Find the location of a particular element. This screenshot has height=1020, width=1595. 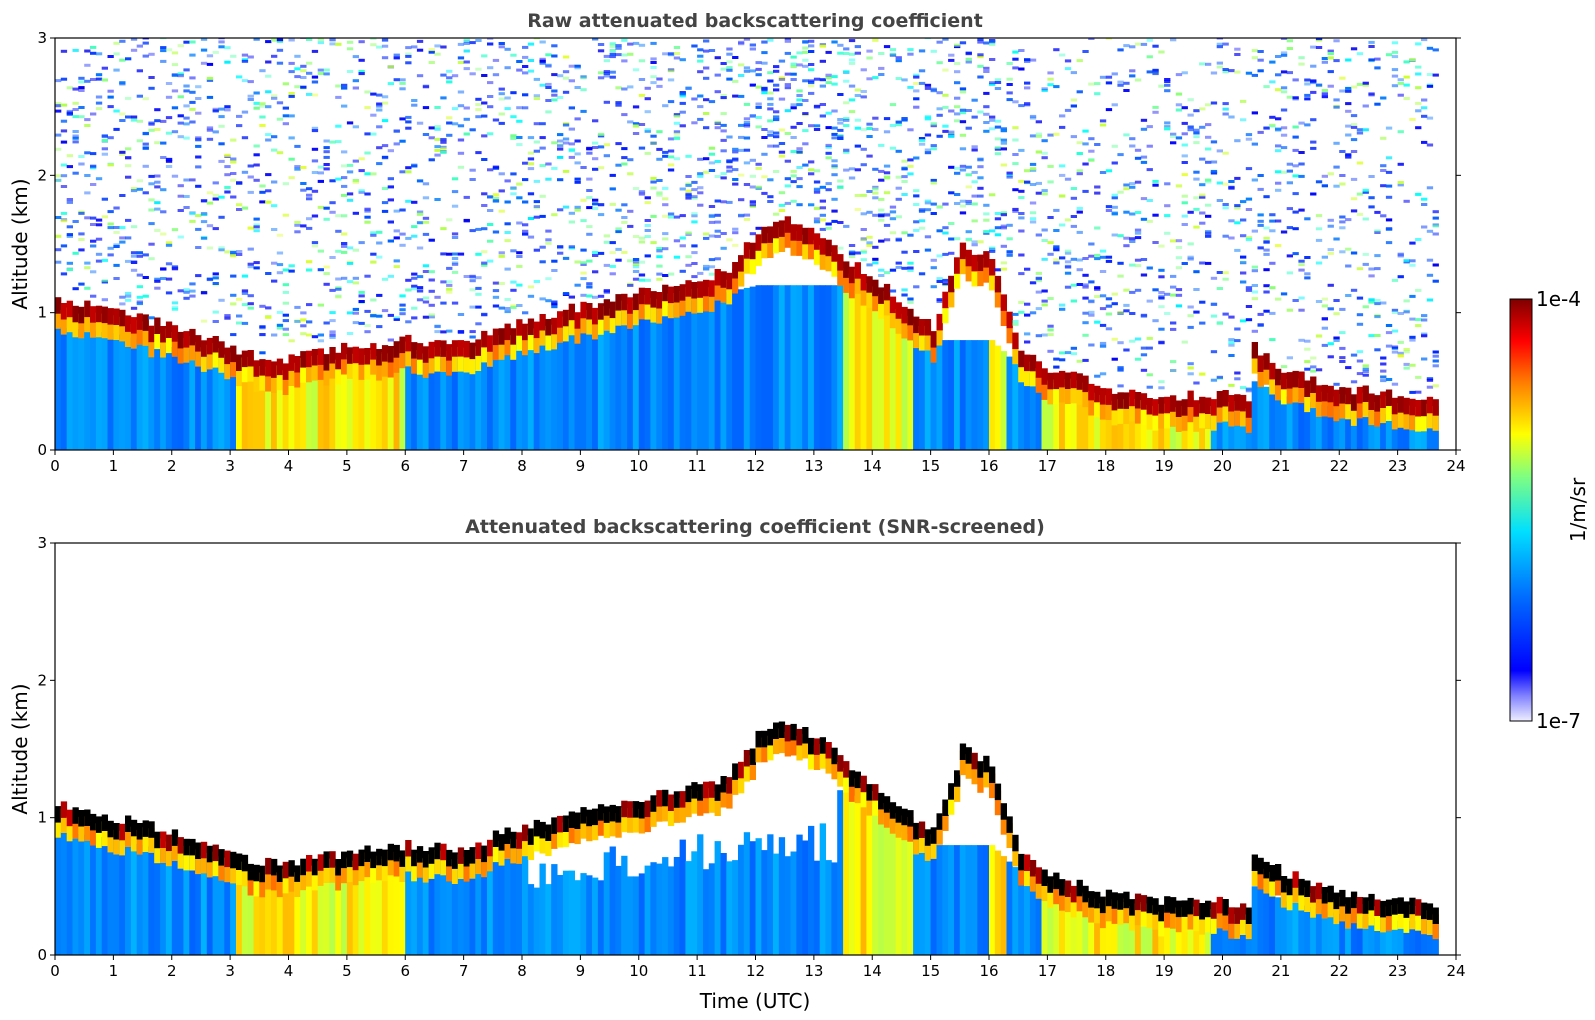

raw-x-tick-label: 8 is located at coordinates (522, 466).